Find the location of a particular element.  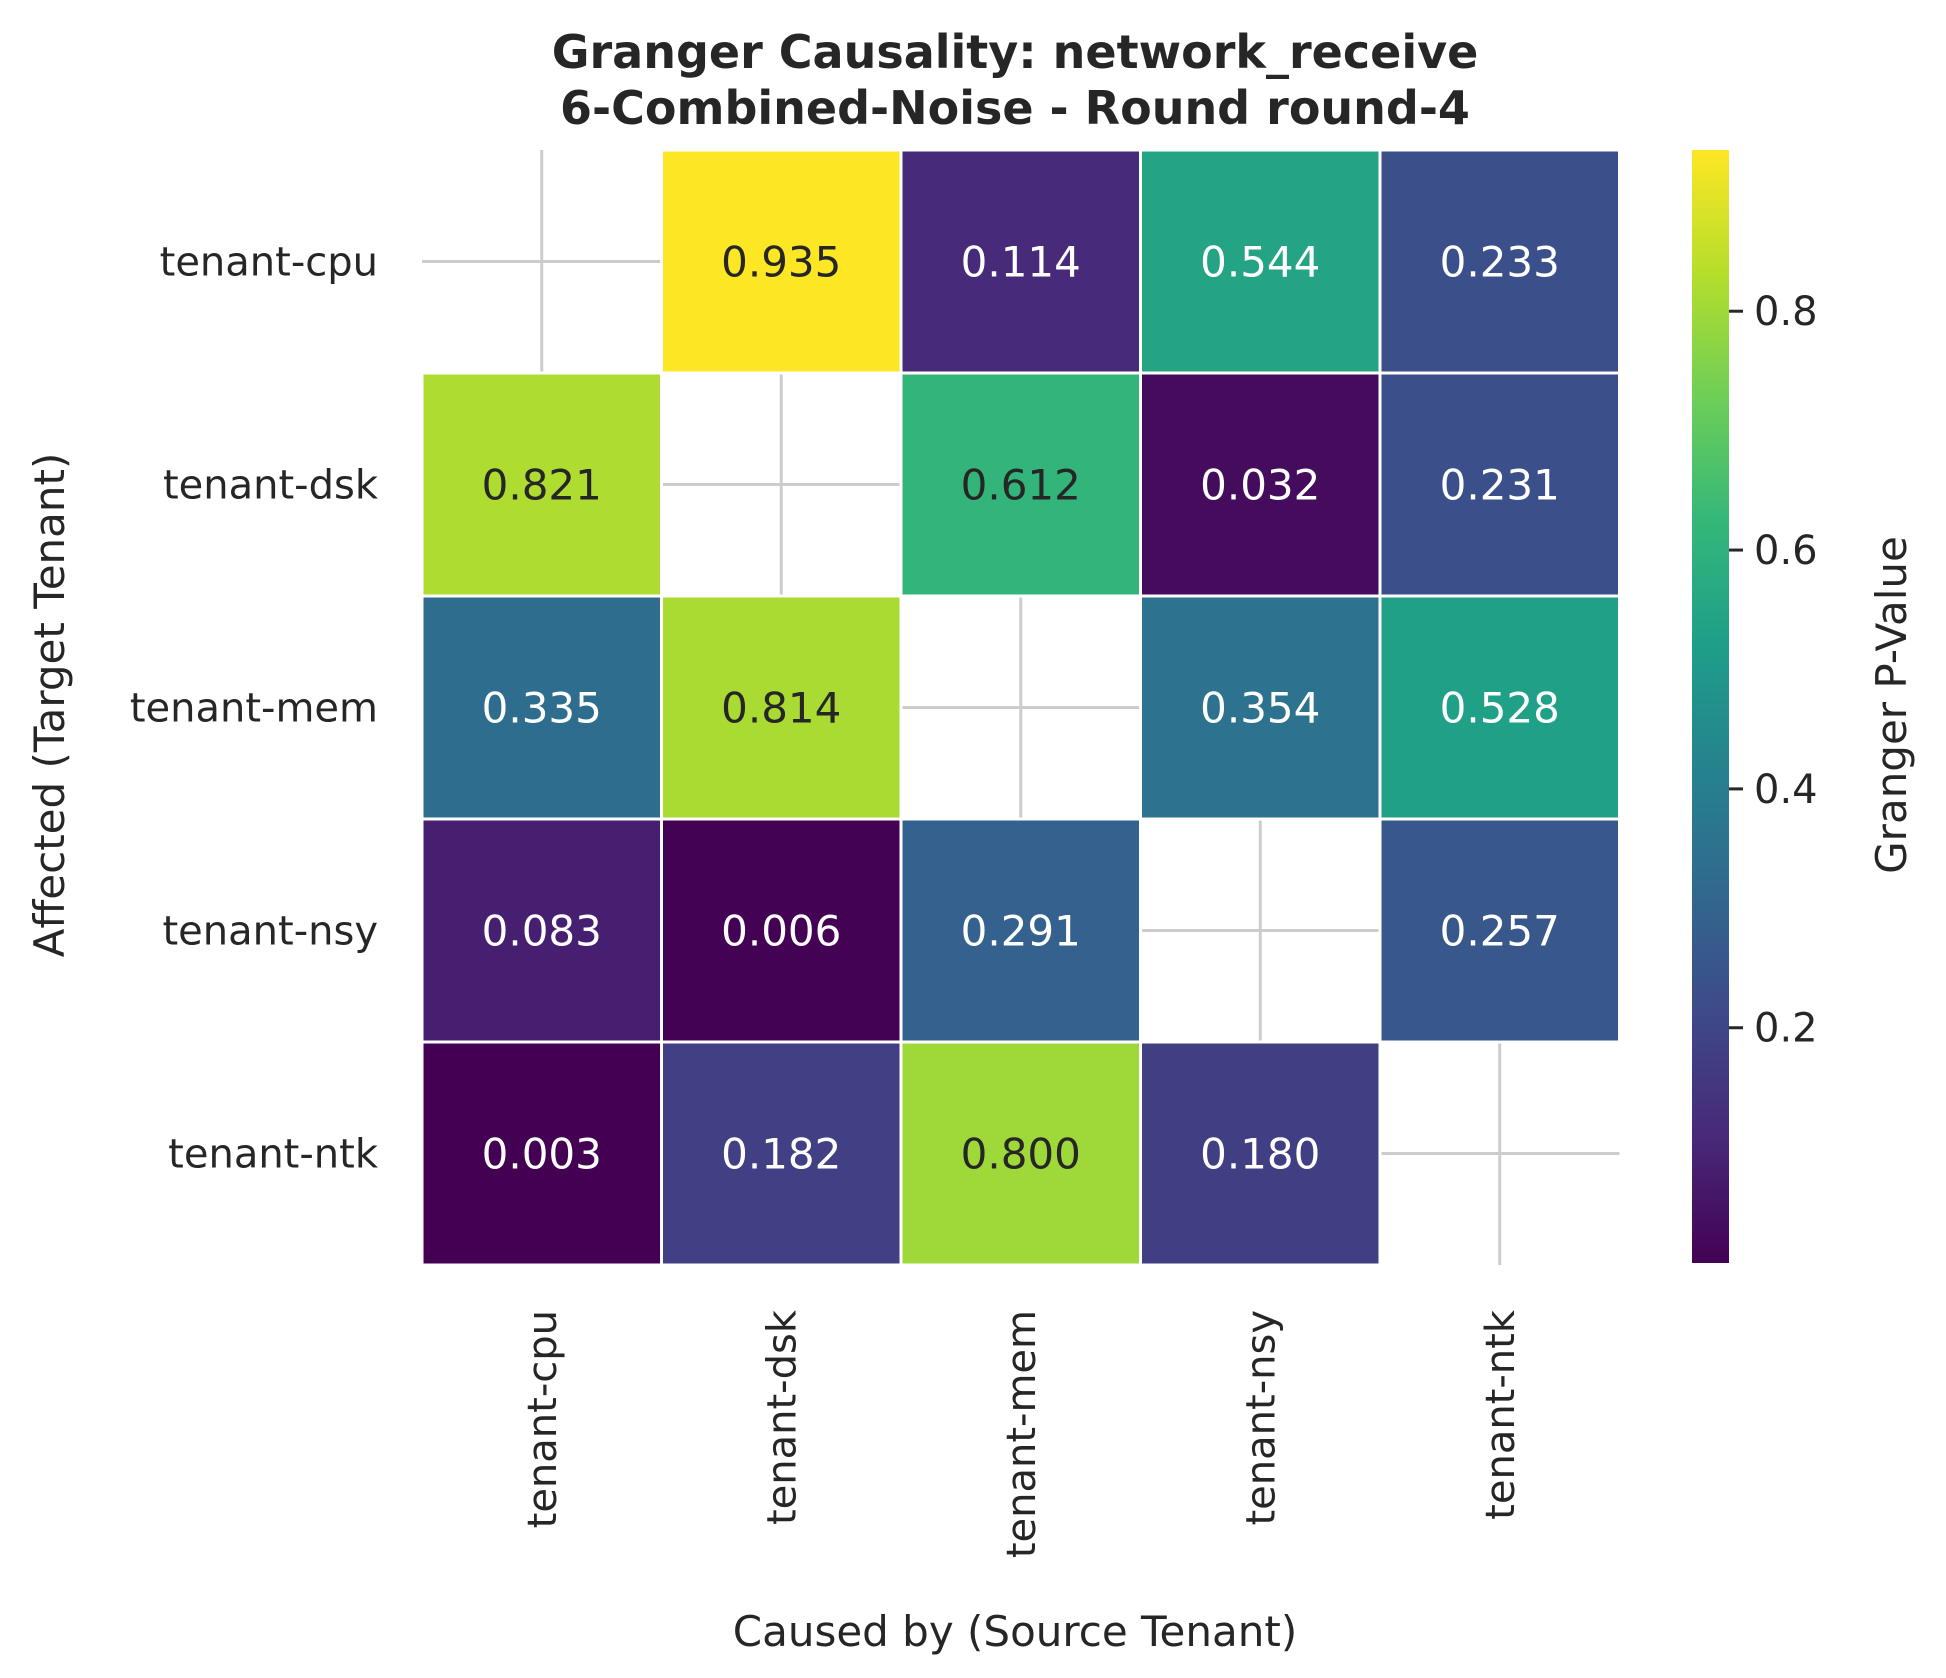

cell-value-label: 0.800 is located at coordinates (1021, 1154).